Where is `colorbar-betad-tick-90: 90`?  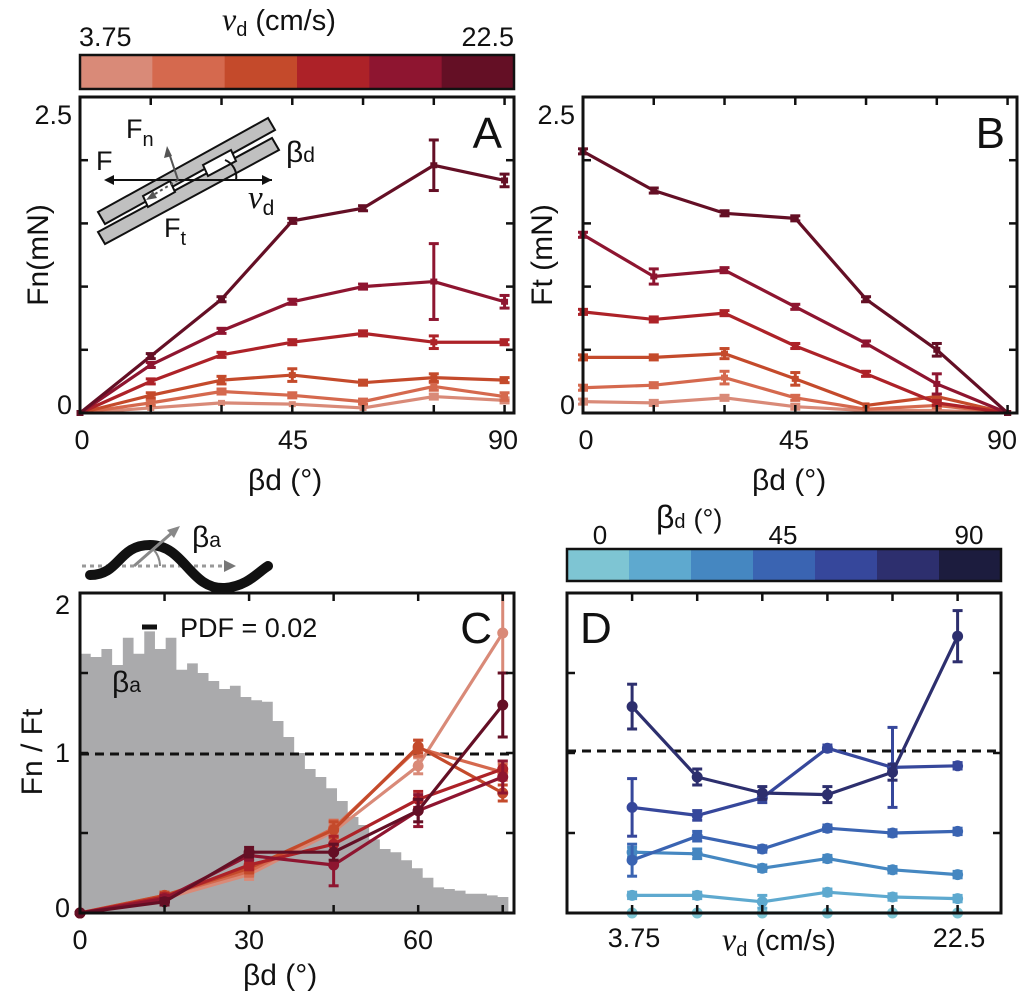
colorbar-betad-tick-90: 90 is located at coordinates (969, 535).